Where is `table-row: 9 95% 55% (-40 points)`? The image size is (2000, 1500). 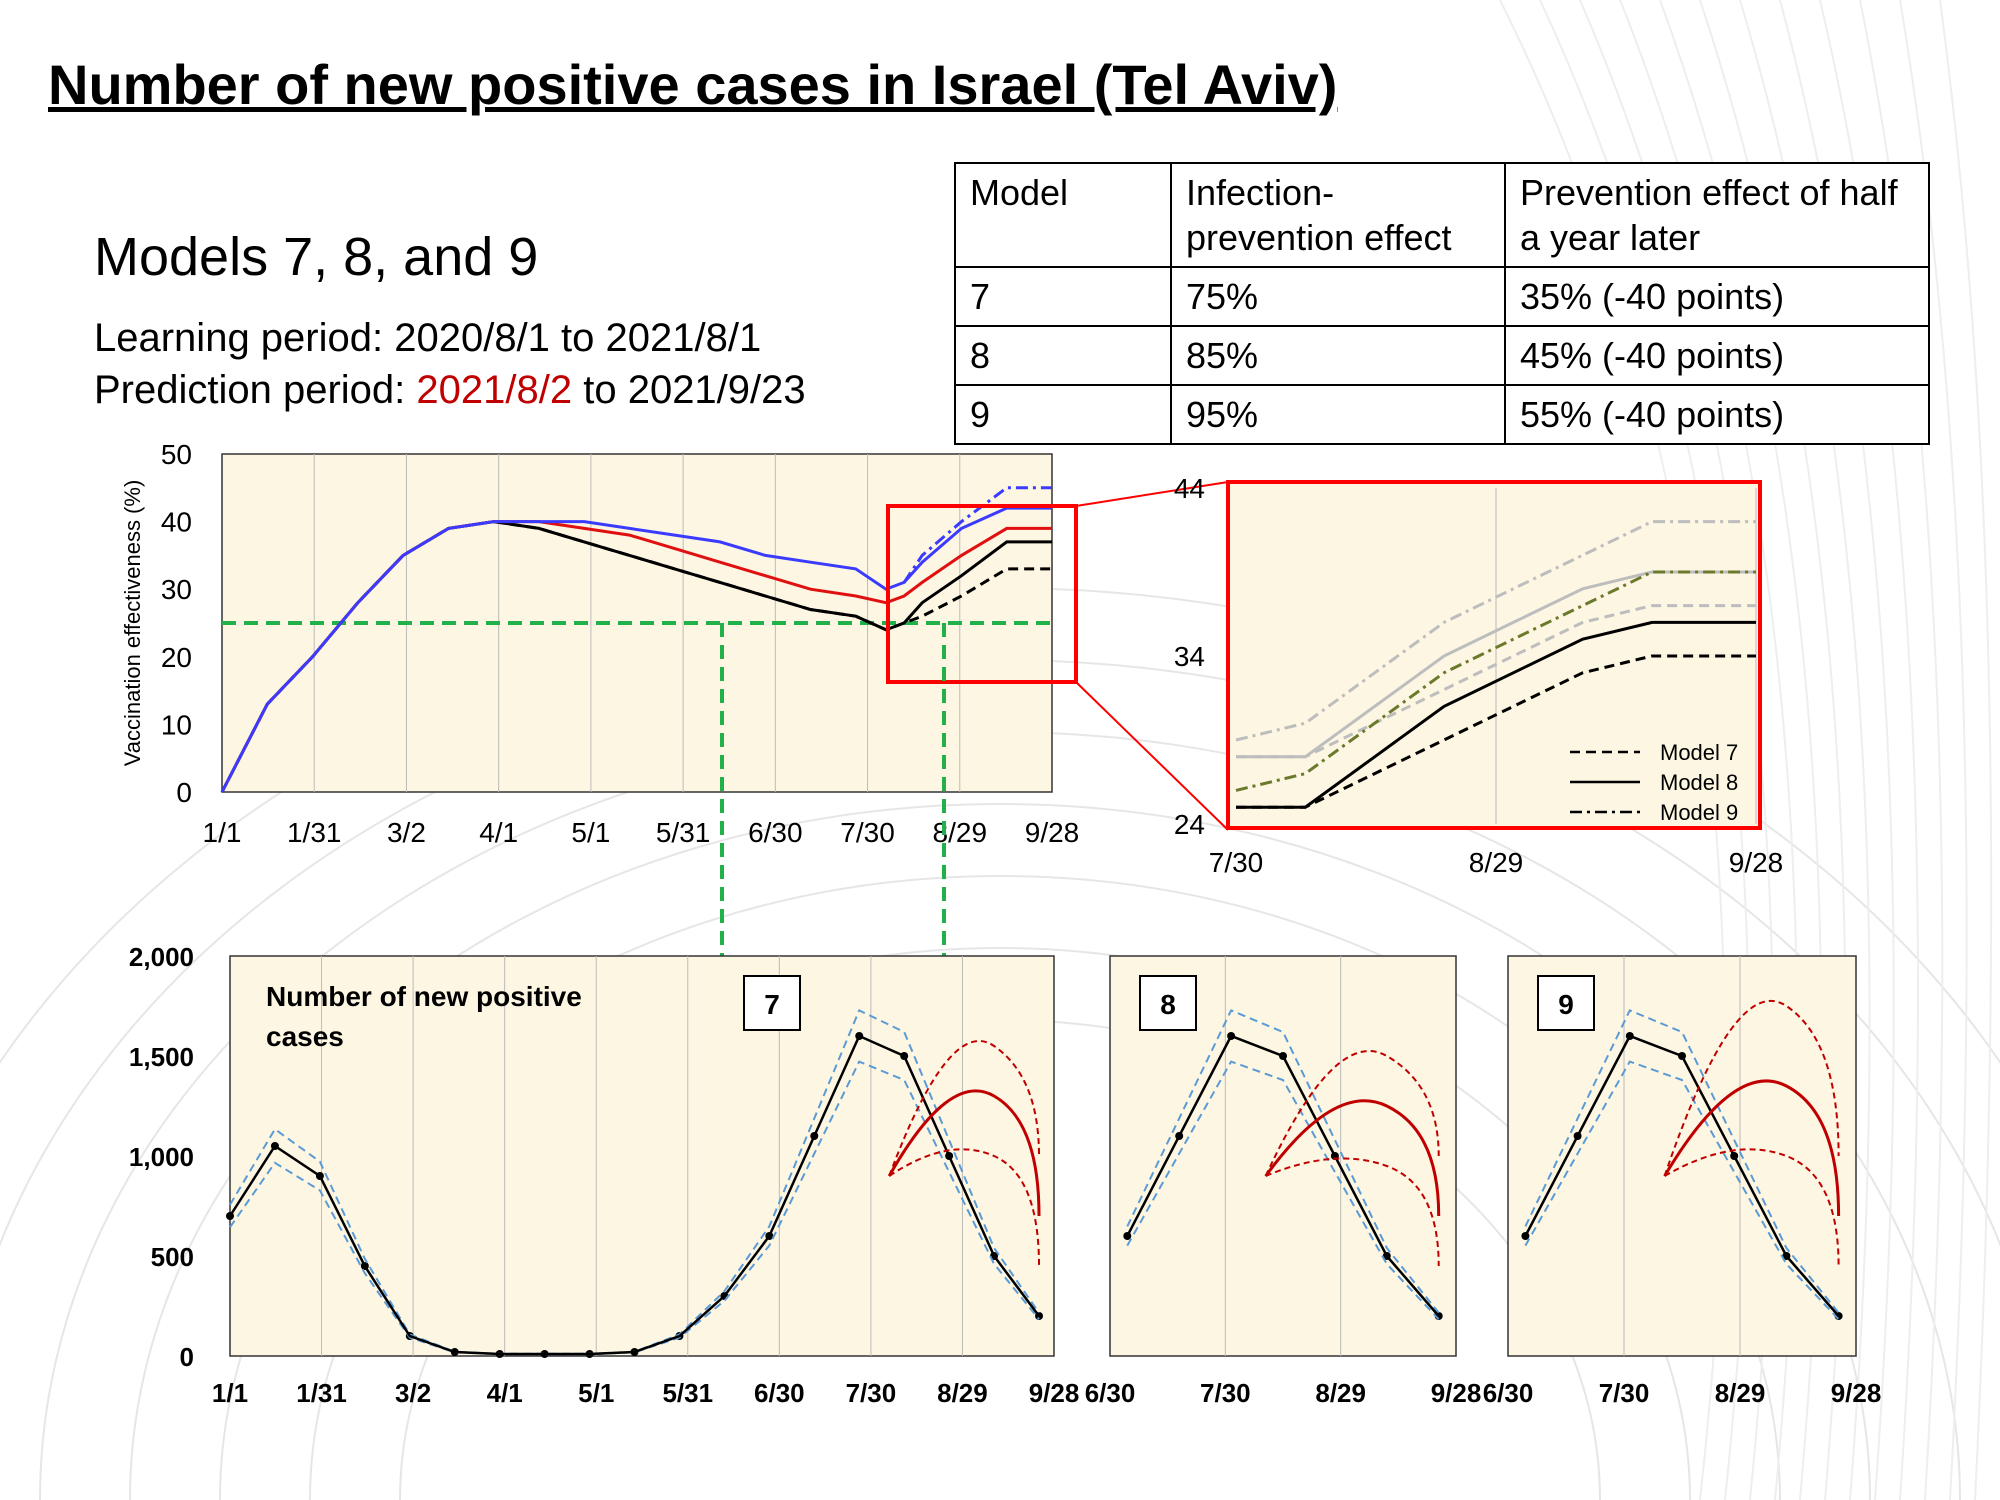
table-row: 9 95% 55% (-40 points) is located at coordinates (1442, 414).